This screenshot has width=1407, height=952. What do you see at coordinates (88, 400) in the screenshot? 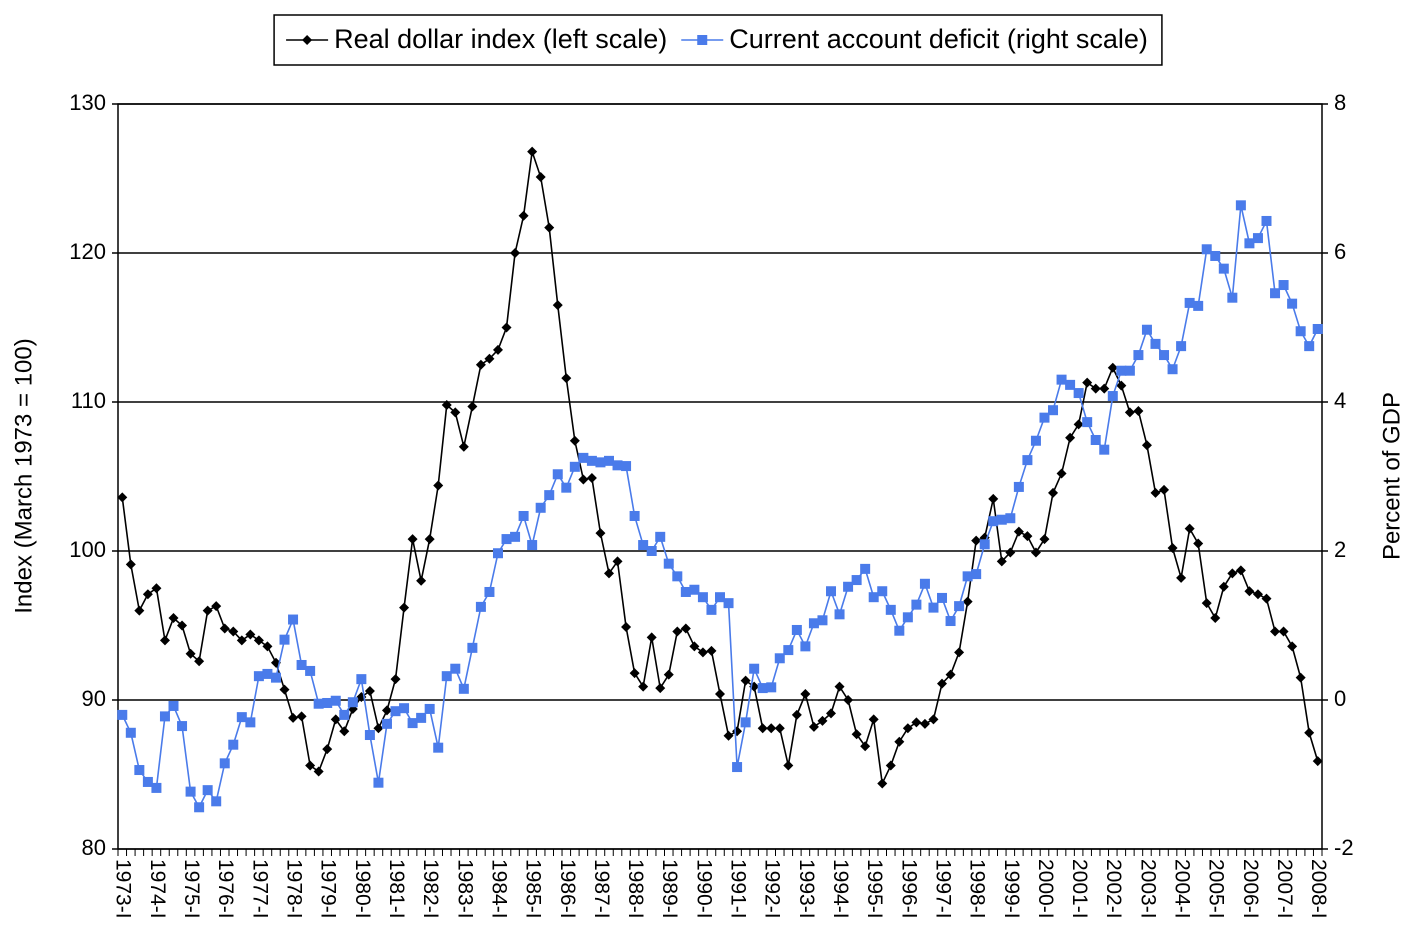
I see `y-tick-label: 110` at bounding box center [88, 400].